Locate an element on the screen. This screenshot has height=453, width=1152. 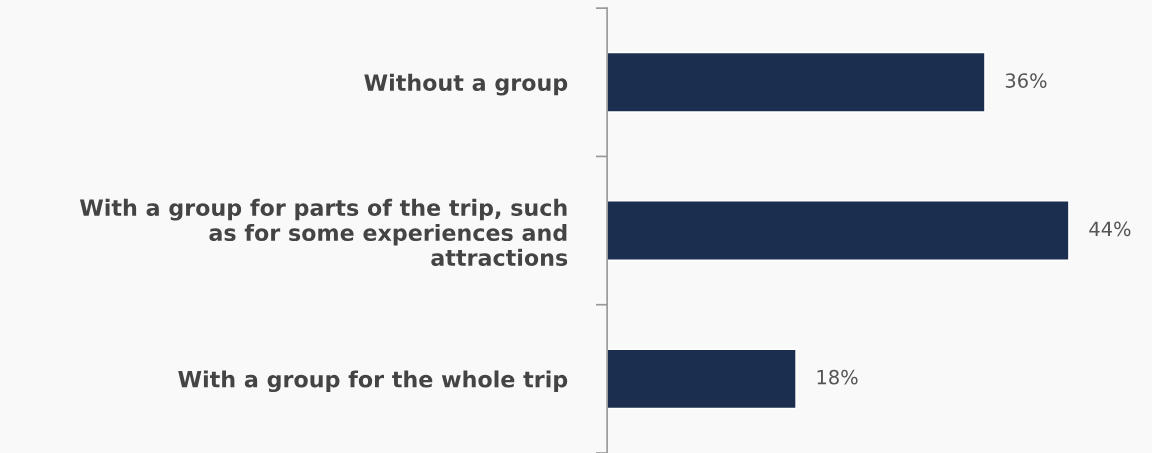
data-label: 44% is located at coordinates (1110, 229).